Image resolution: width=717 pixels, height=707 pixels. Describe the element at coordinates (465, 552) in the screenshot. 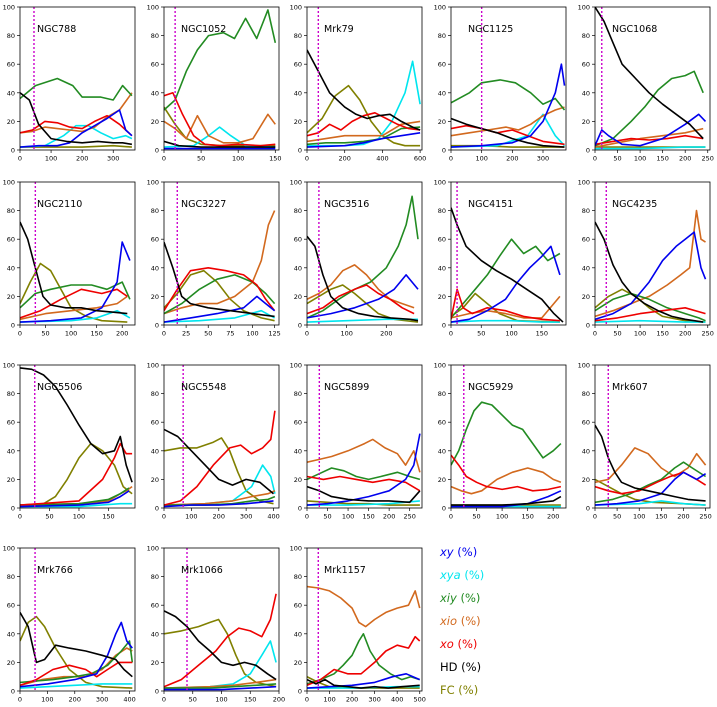

I see `legend-unit-xy: (%)` at that location.